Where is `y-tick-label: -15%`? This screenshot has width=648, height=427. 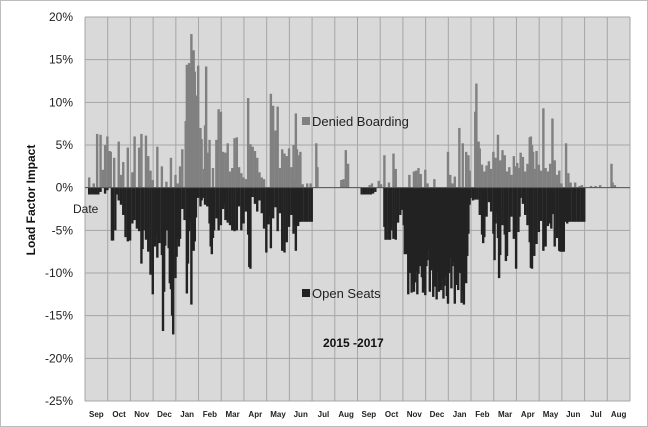
y-tick-label: -15% is located at coordinates (59, 316).